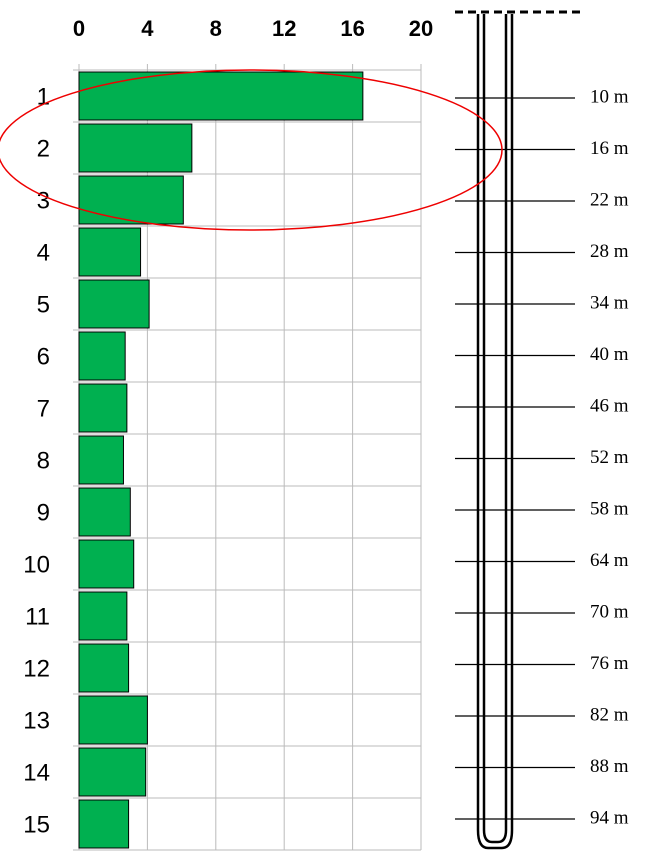 The height and width of the screenshot is (862, 651). What do you see at coordinates (609, 302) in the screenshot?
I see `depth-label: 34 m` at bounding box center [609, 302].